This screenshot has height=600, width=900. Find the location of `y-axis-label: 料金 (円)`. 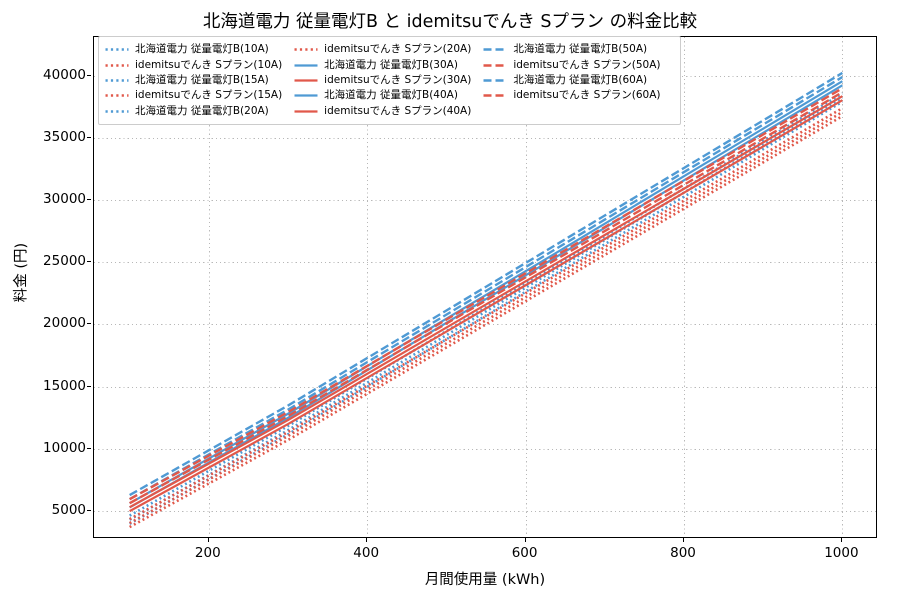

y-axis-label: 料金 (円) is located at coordinates (21, 272).